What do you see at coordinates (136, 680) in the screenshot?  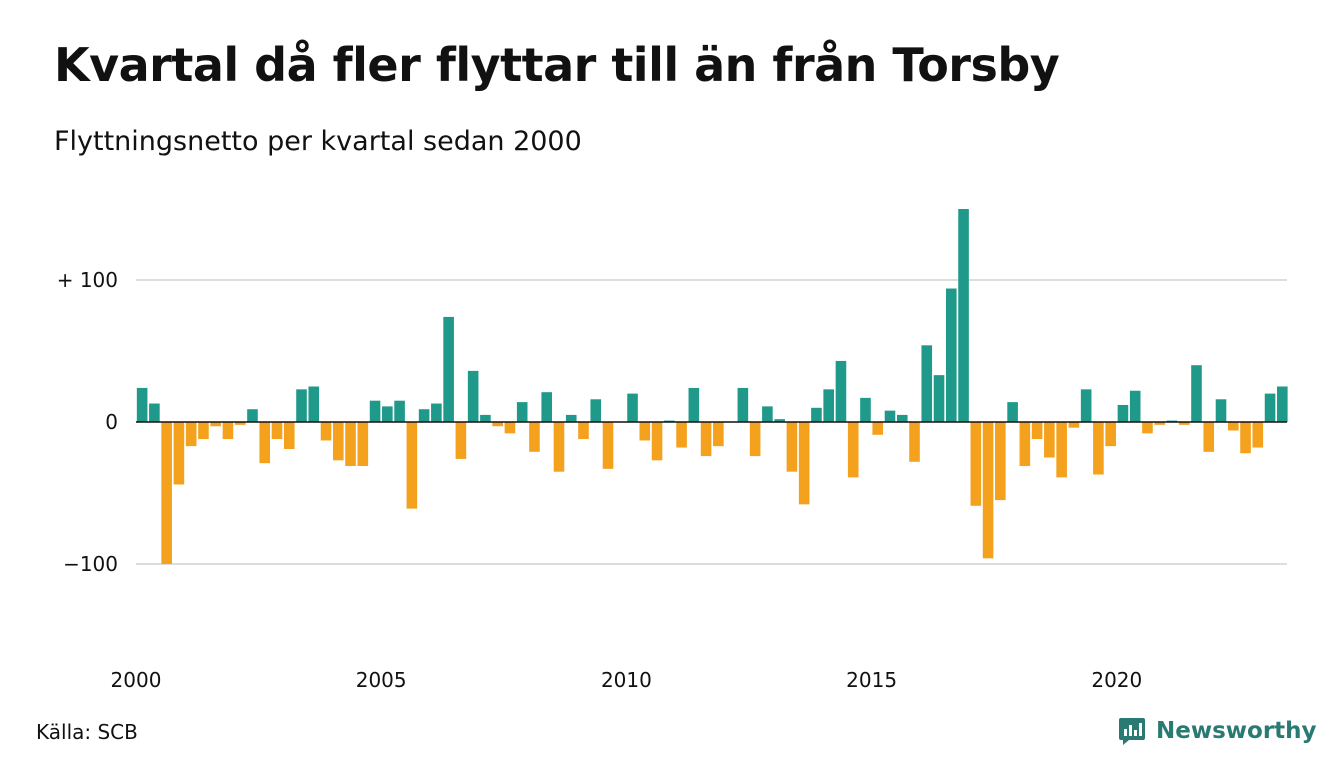 I see `x-tick-label: 2000` at bounding box center [136, 680].